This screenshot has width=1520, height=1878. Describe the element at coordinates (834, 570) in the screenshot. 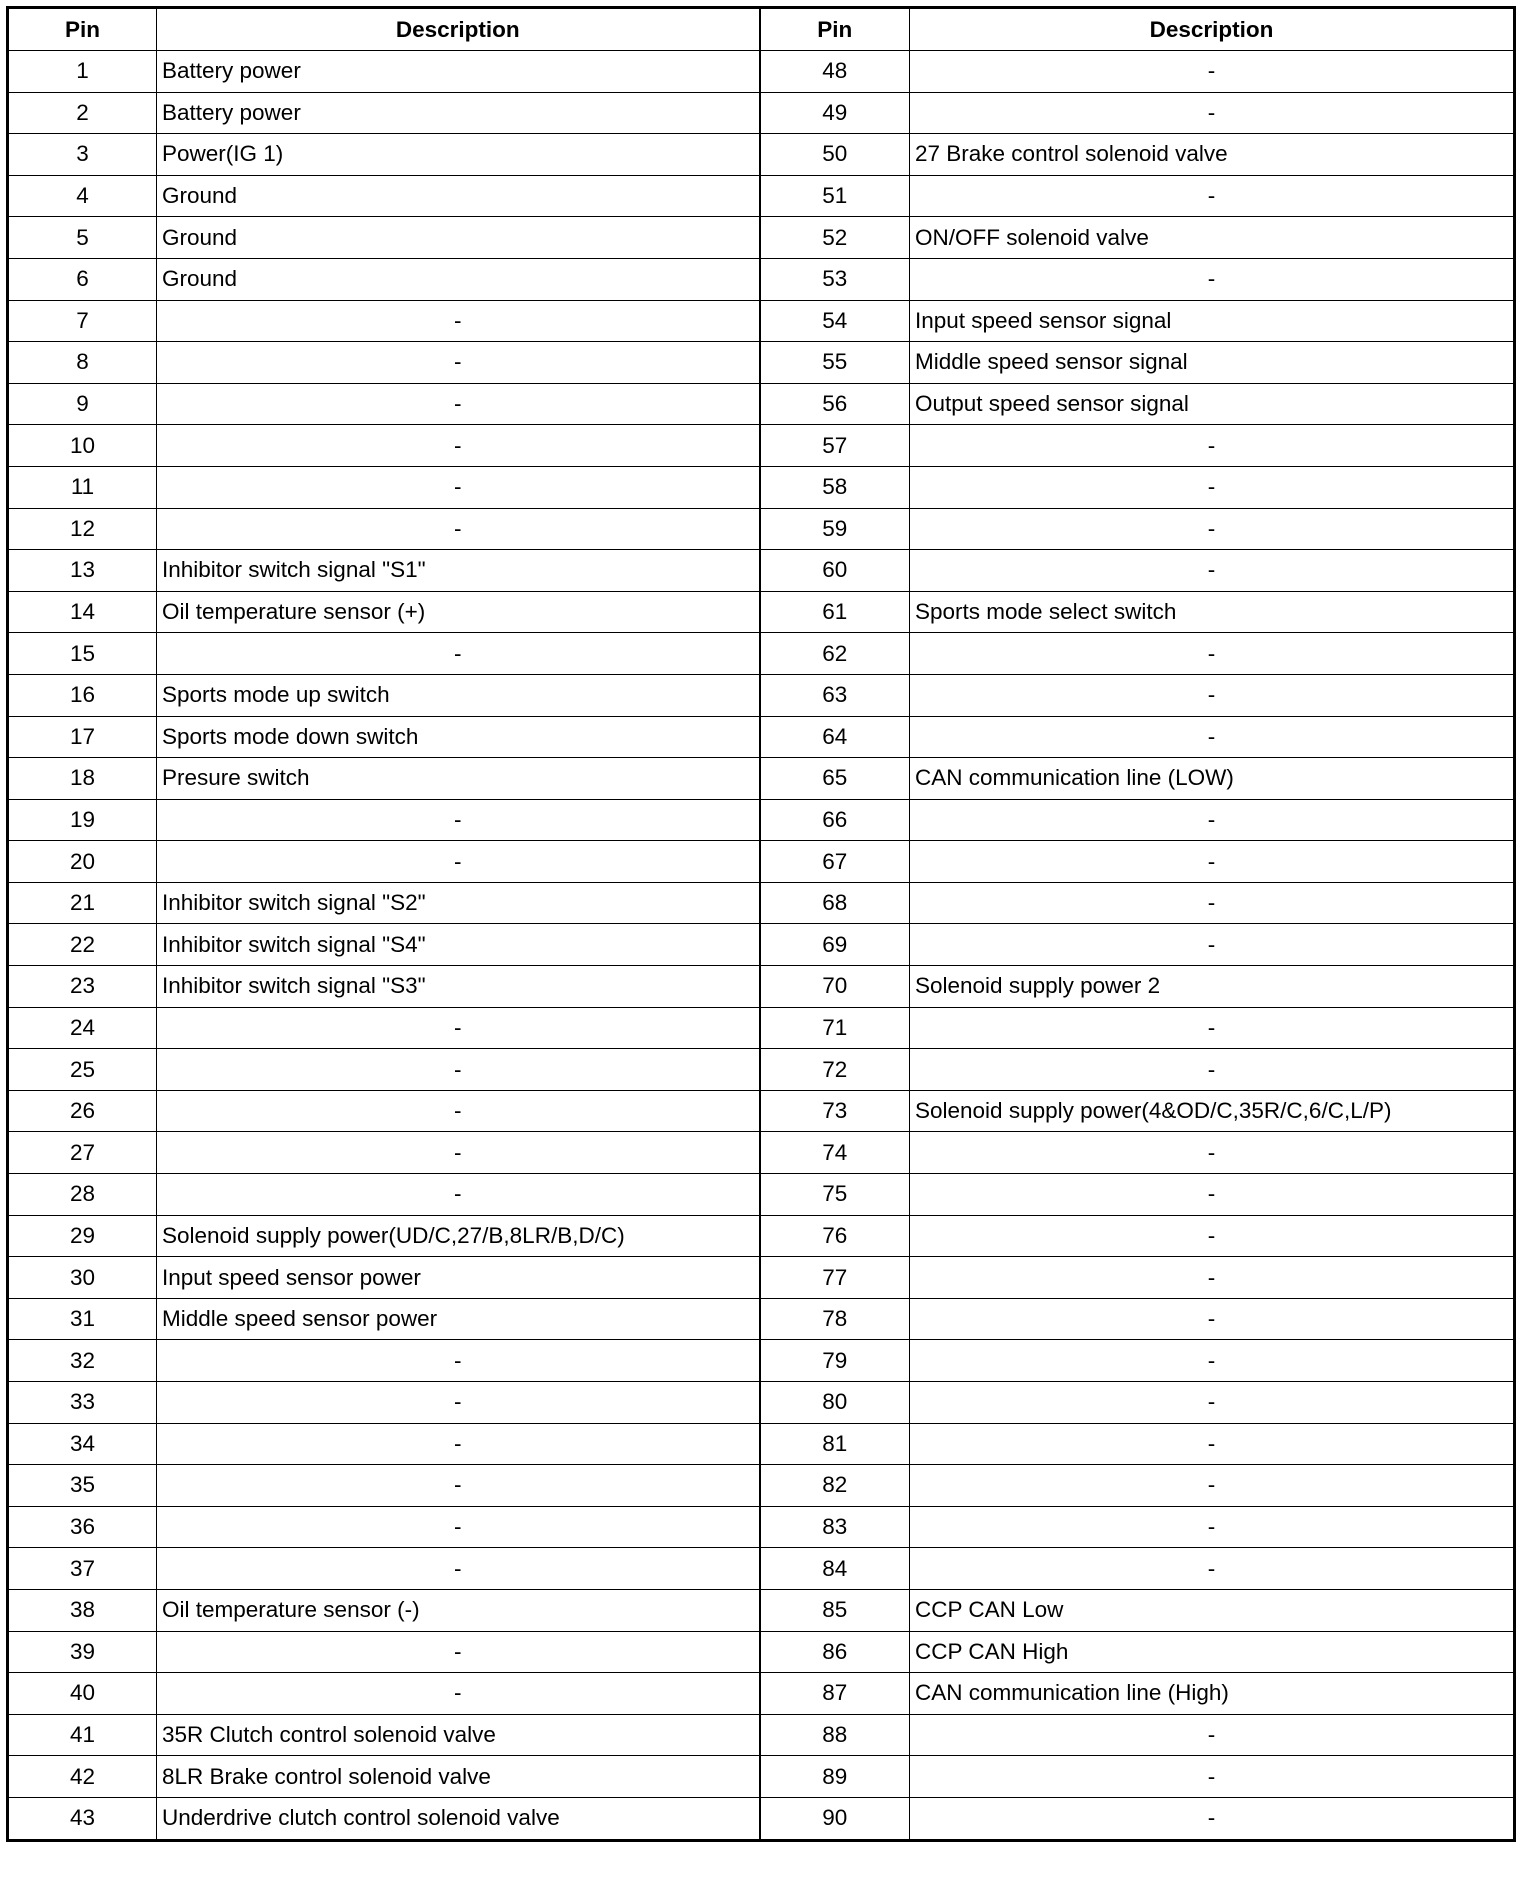

I see `pin-number-right: 60` at that location.